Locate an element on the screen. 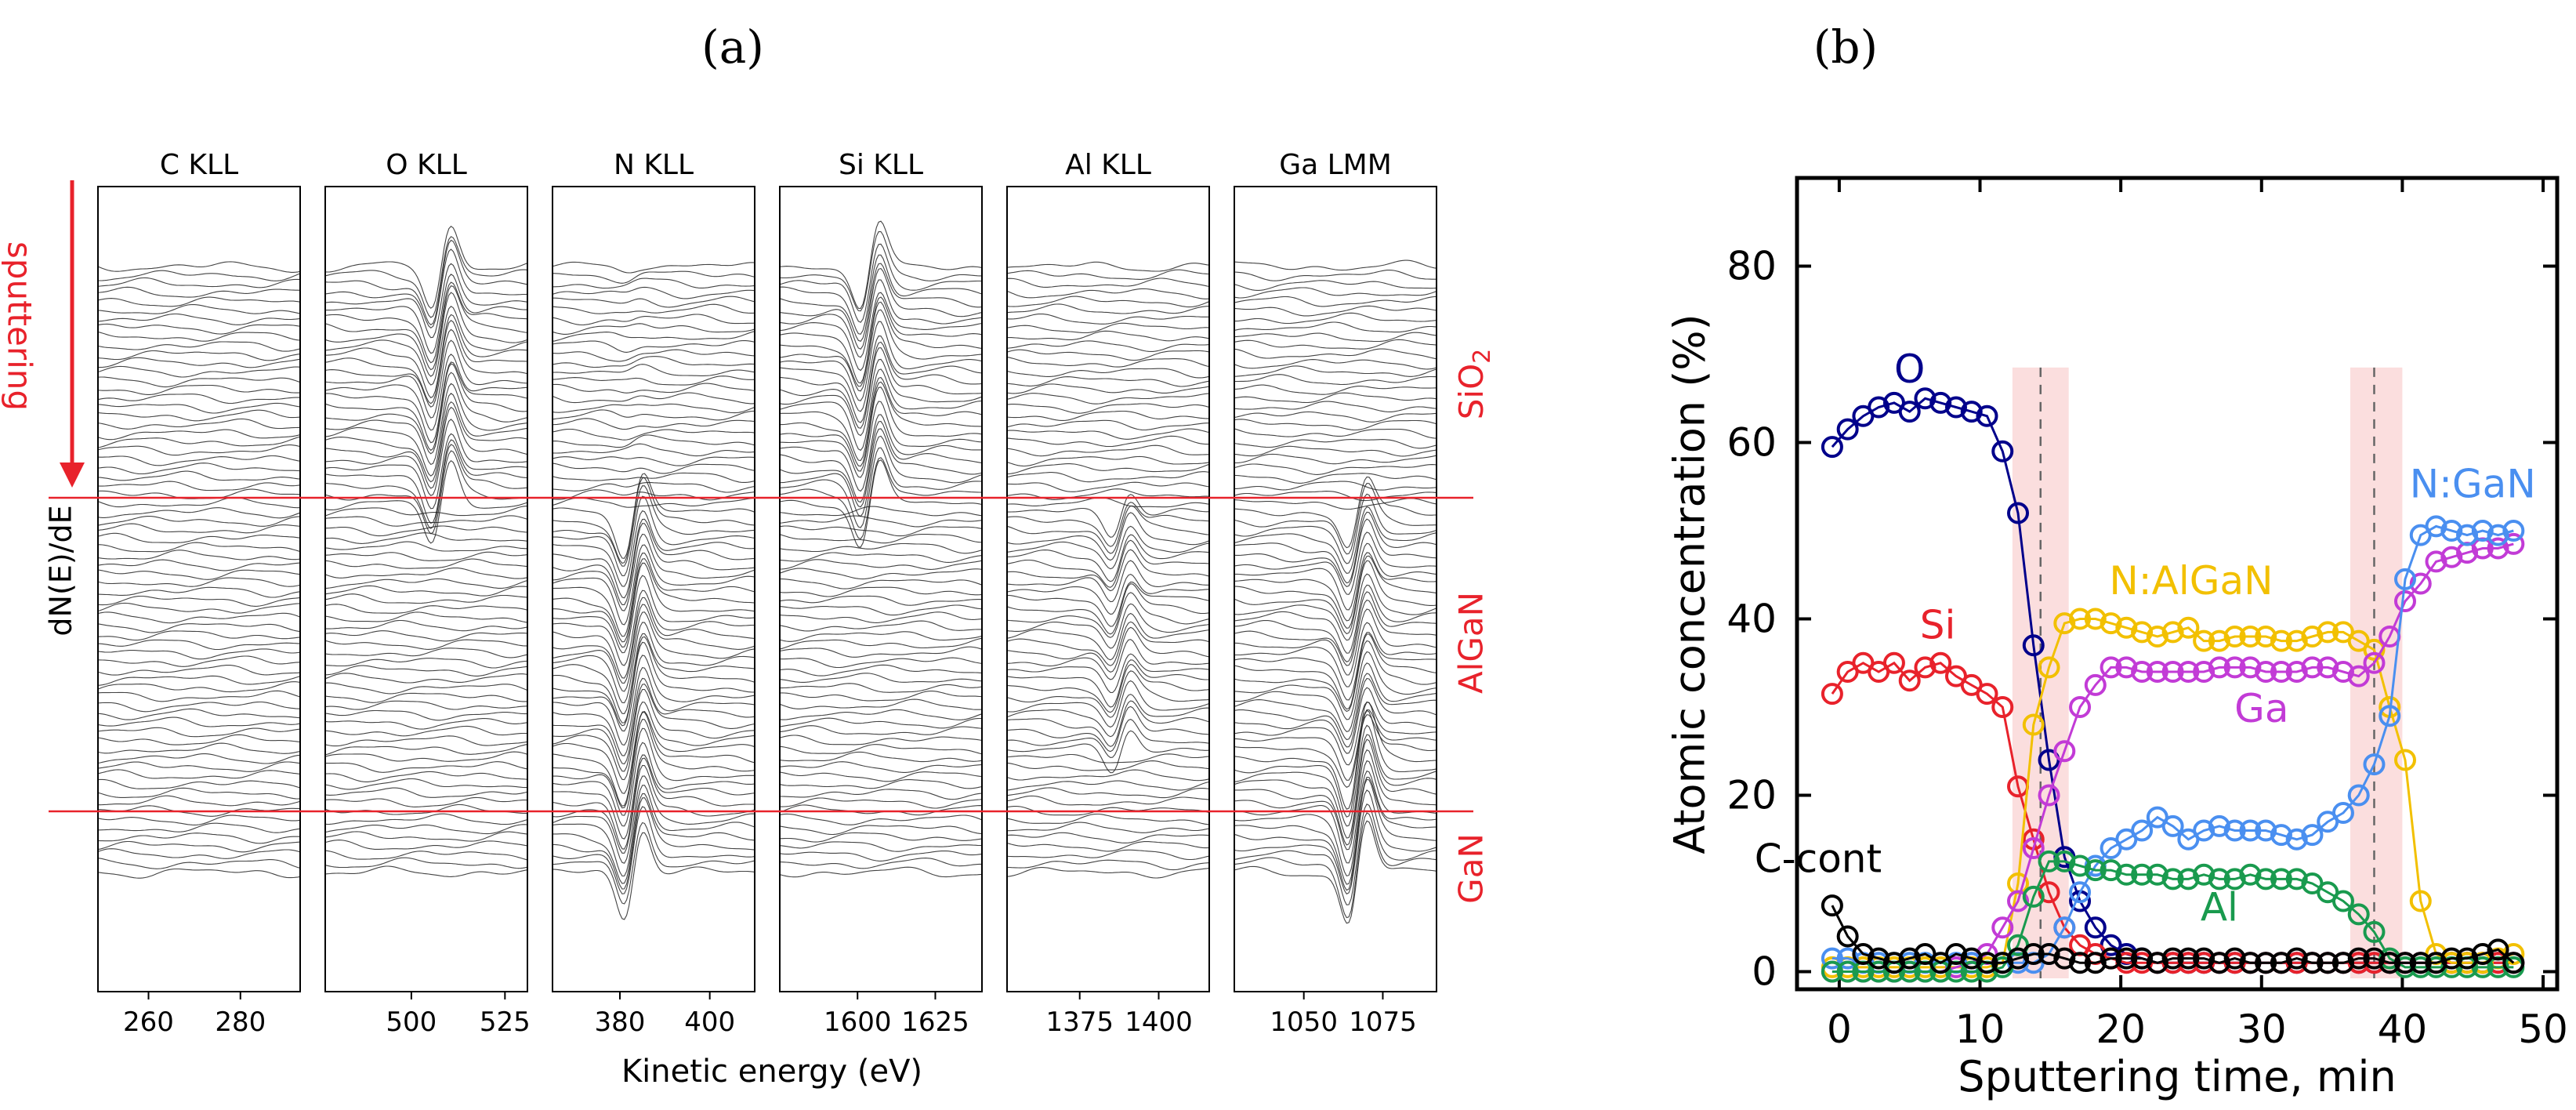 This screenshot has height=1110, width=2576. profile-x-tick-label: 20 is located at coordinates (2121, 1029).